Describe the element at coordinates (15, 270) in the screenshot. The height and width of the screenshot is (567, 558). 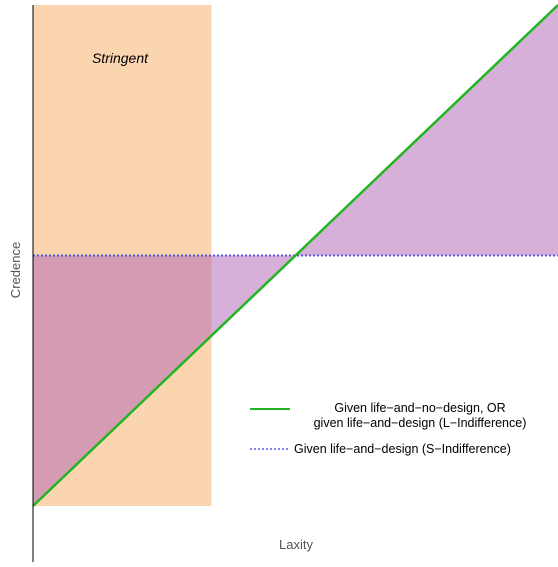
I see `y-axis-label: Credence` at that location.